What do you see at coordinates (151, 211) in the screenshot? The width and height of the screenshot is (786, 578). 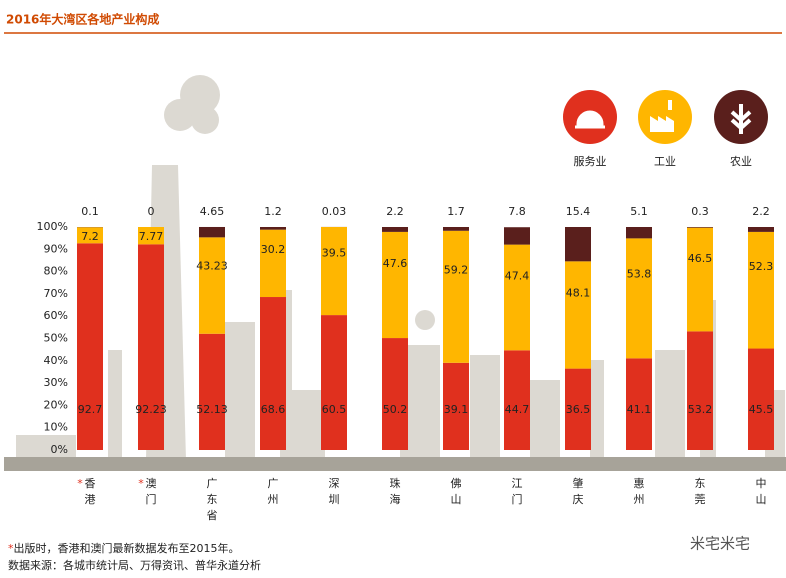 I see `value-label: 0` at bounding box center [151, 211].